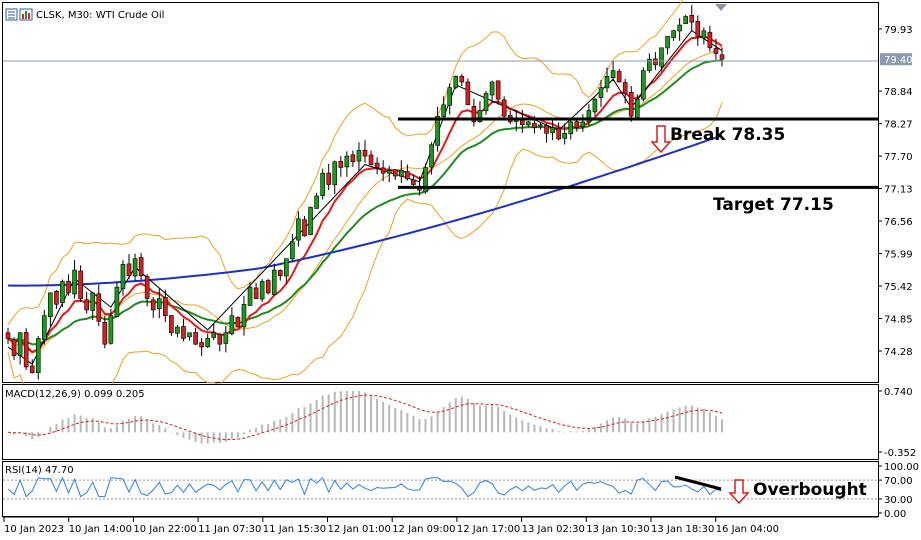 This screenshot has height=540, width=921. Describe the element at coordinates (294, 529) in the screenshot. I see `time-tick-label: 11 Jan 15:30` at that location.